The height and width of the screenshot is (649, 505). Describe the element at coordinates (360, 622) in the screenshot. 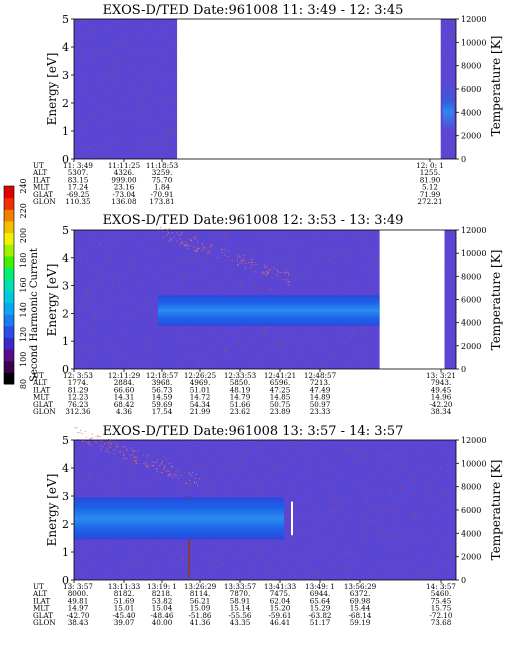

I see `orbit-value: 59.19` at that location.